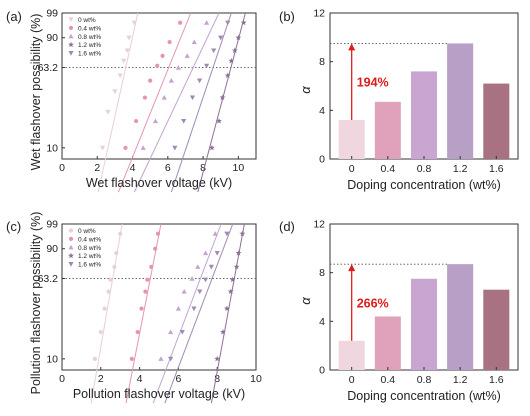  What do you see at coordinates (239, 168) in the screenshot?
I see `x-tick-label: 10` at bounding box center [239, 168].